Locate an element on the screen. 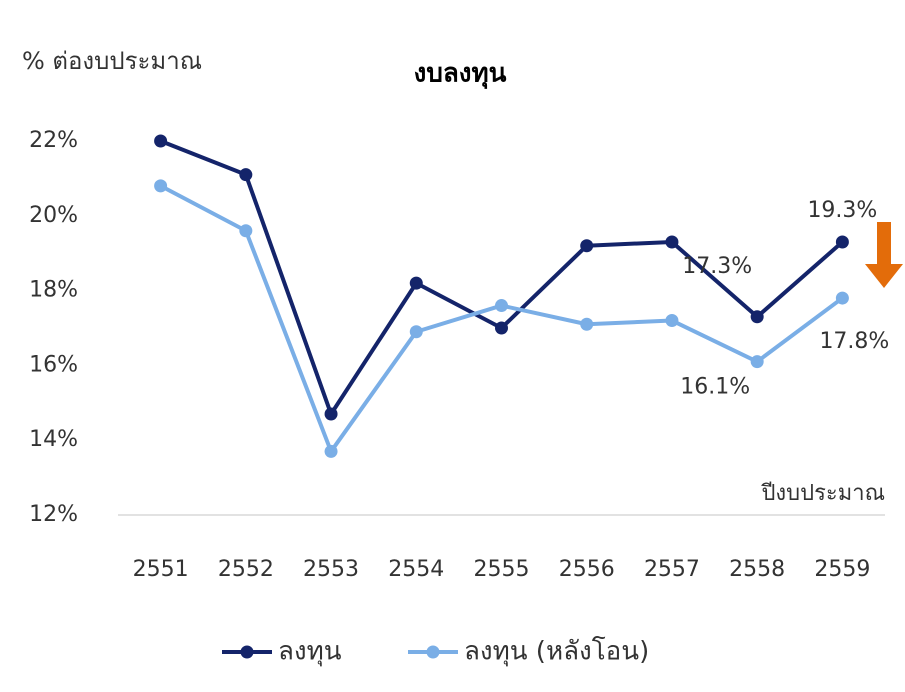 Image resolution: width=905 pixels, height=692 pixels. data-label: 19.3% is located at coordinates (842, 210).